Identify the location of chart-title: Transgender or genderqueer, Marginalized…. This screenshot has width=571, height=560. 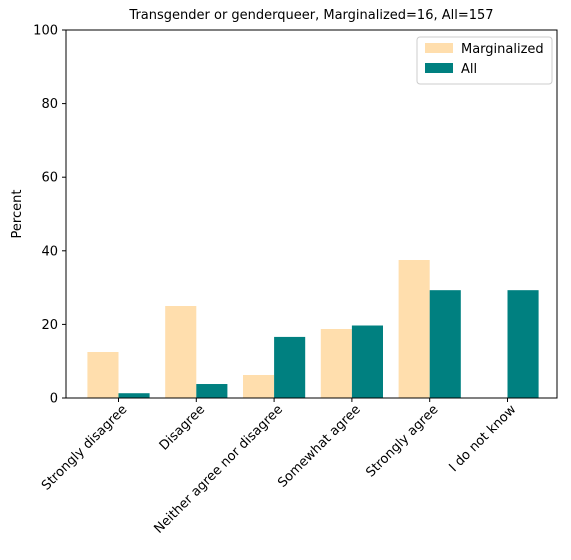
(310, 15).